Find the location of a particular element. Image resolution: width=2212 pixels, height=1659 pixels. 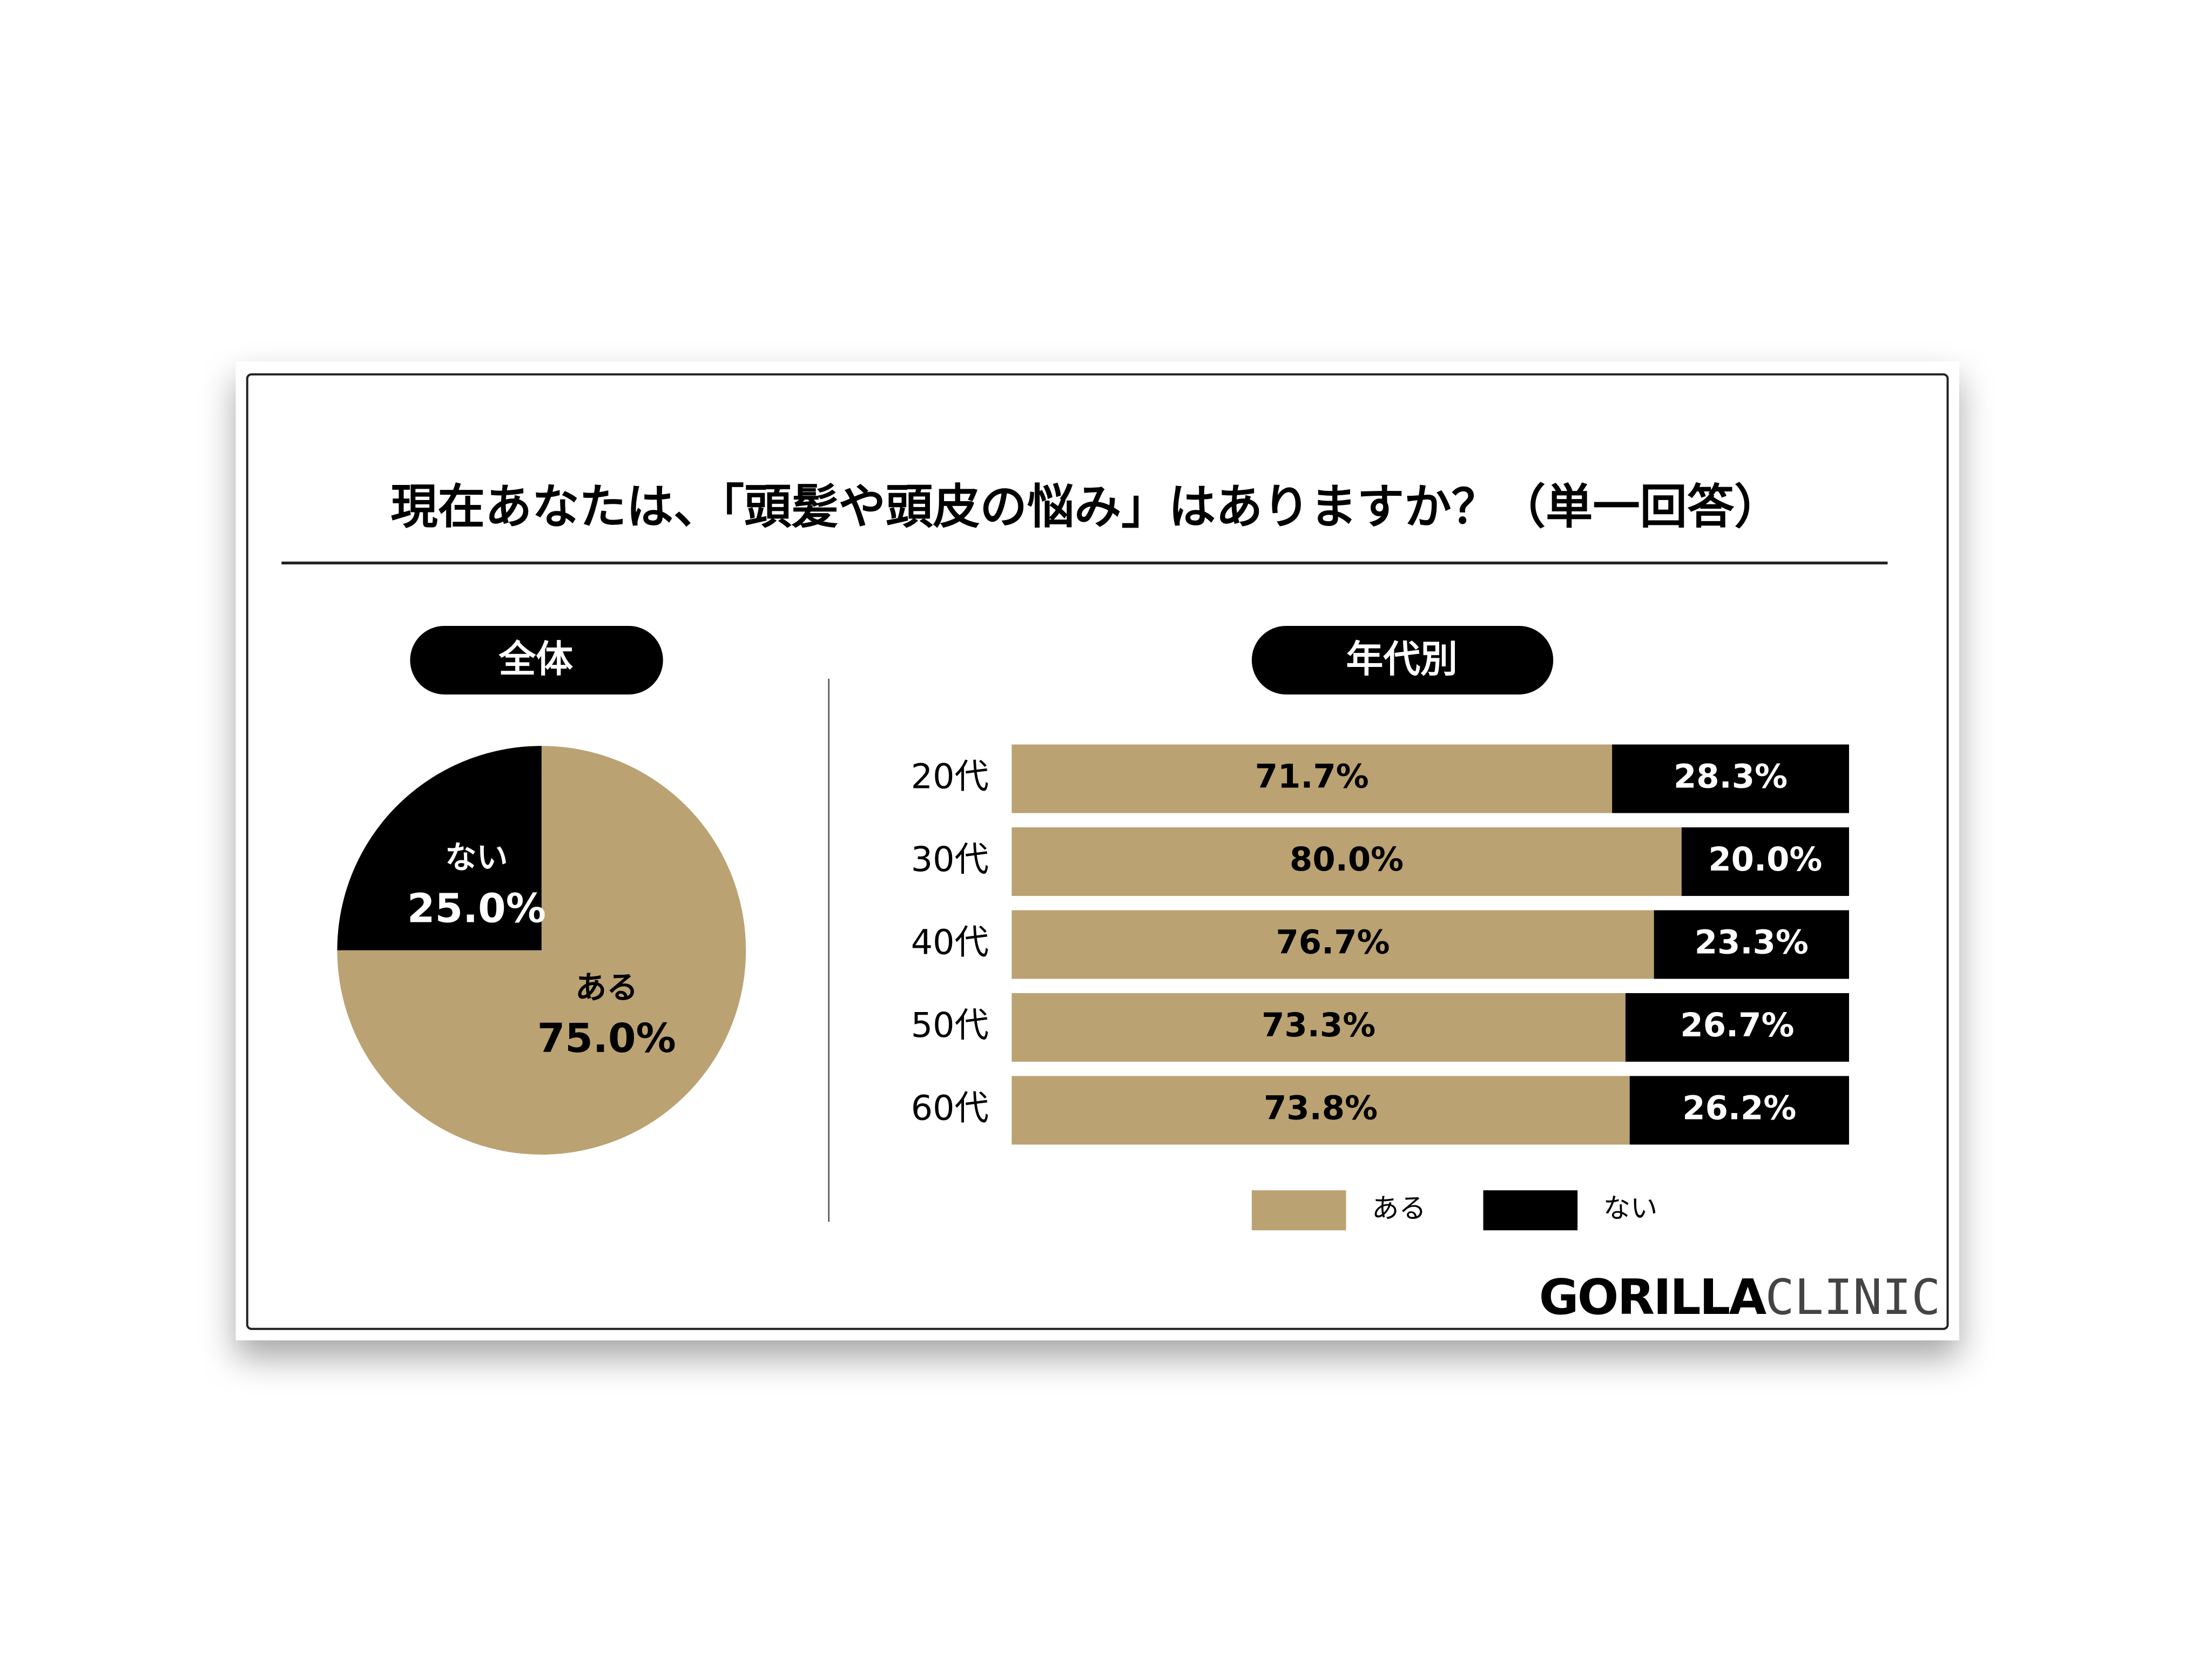

slice-value: 75.0% is located at coordinates (606, 1038).